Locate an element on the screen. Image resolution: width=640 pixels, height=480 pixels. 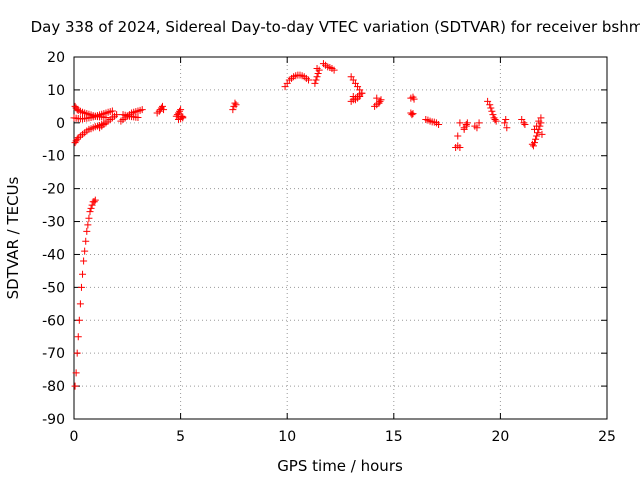
y-tick-label: 20 is located at coordinates (56, 58).